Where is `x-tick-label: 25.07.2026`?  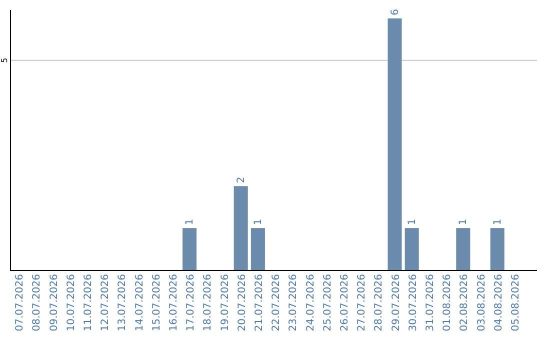
x-tick-label: 25.07.2026 is located at coordinates (328, 303).